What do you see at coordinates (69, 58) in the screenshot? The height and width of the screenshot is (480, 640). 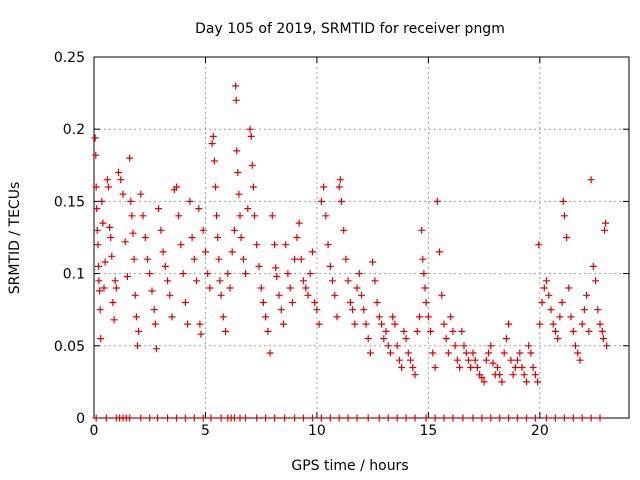 I see `y-tick-label: 0.25` at bounding box center [69, 58].